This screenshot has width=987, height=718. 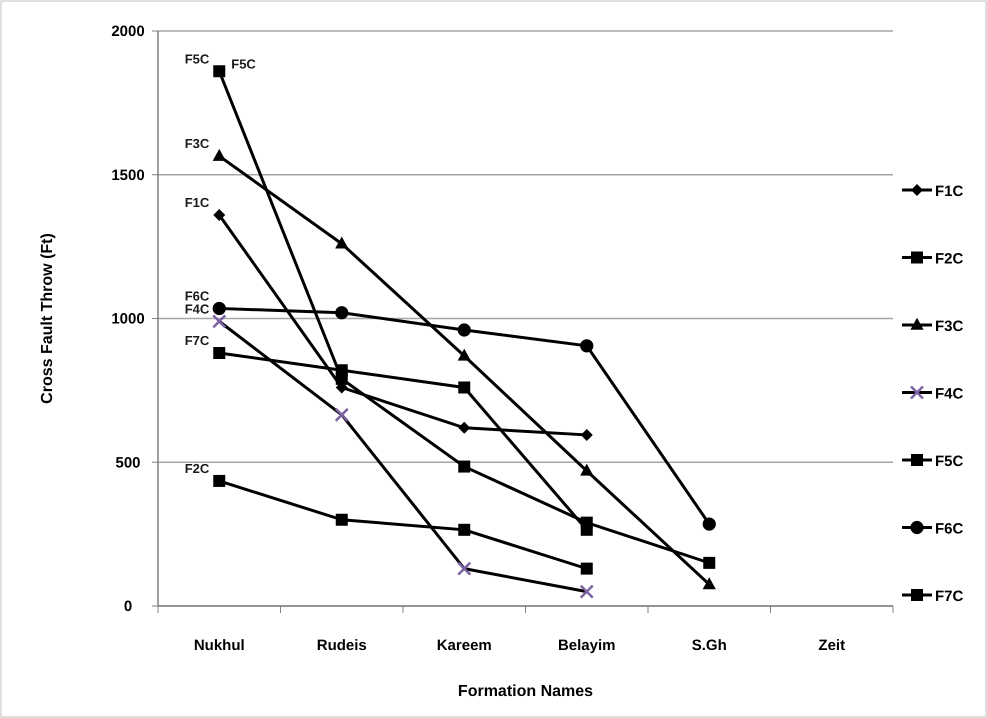 What do you see at coordinates (197, 468) in the screenshot?
I see `annotation: F2C` at bounding box center [197, 468].